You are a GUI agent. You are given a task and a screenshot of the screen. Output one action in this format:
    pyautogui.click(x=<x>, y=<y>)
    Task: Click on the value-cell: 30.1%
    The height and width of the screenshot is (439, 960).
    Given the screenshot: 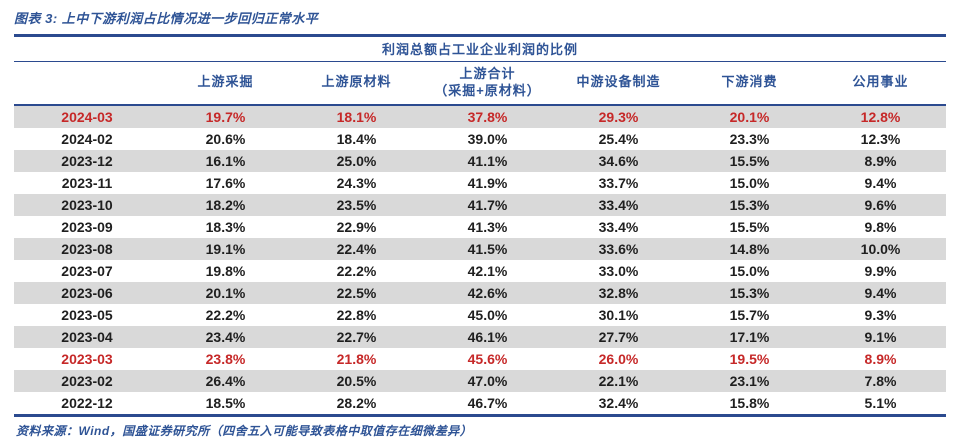 What is the action you would take?
    pyautogui.click(x=618, y=314)
    